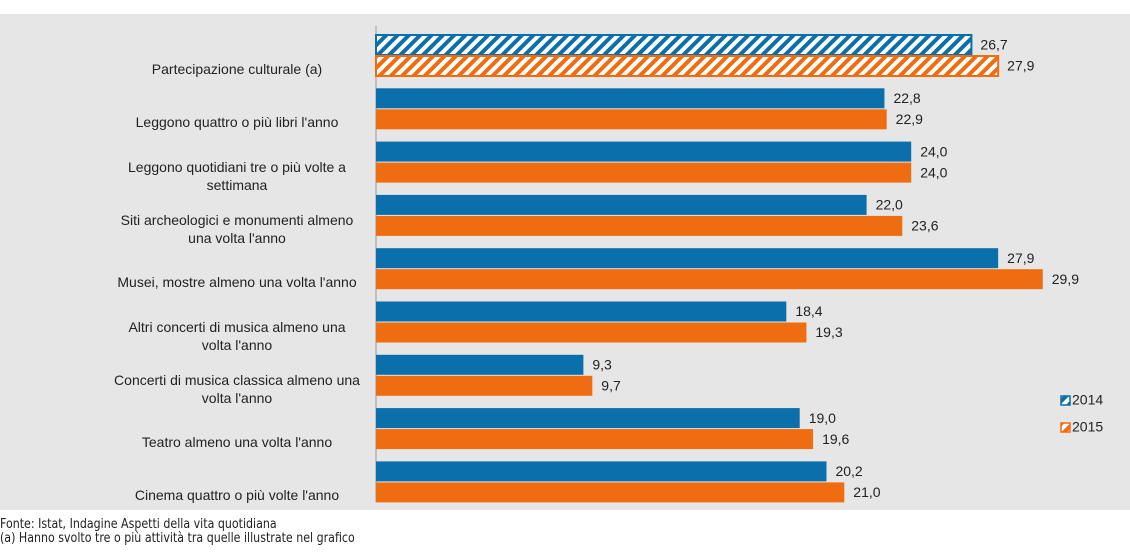 The image size is (1130, 559). What do you see at coordinates (866, 492) in the screenshot?
I see `value-label: 21,0` at bounding box center [866, 492].